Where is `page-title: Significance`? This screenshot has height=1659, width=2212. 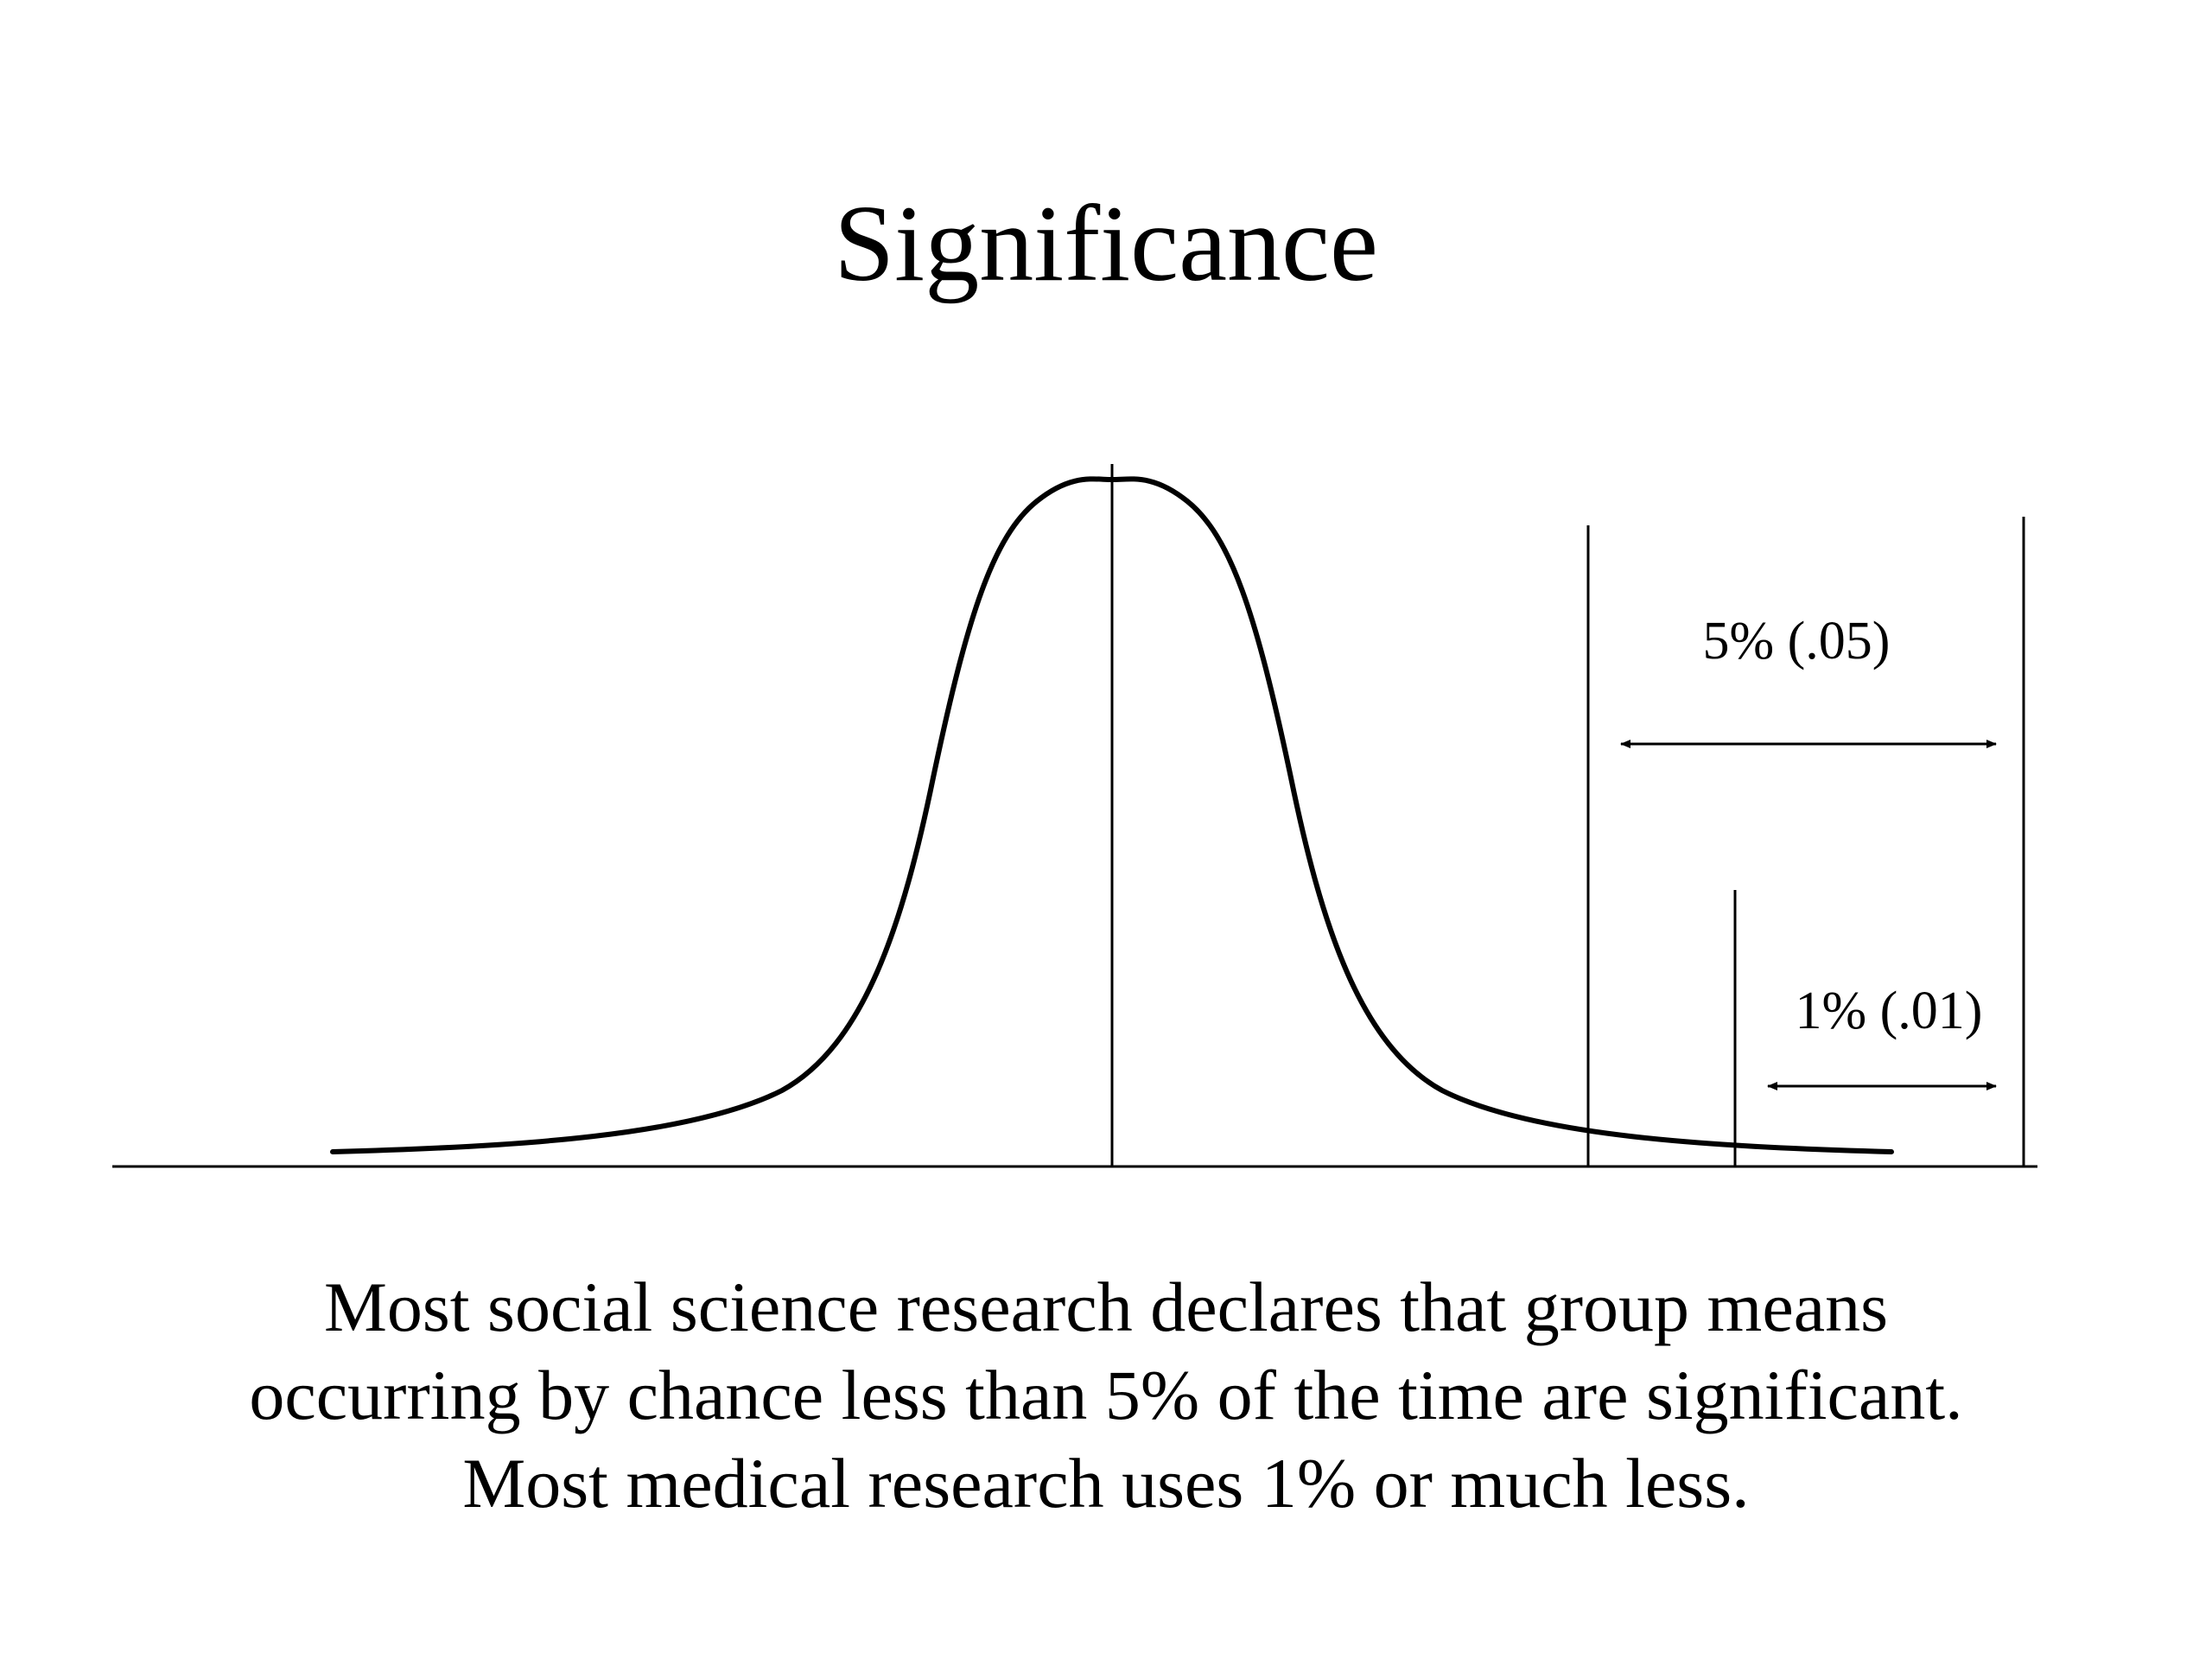 page-title: Significance is located at coordinates (1106, 244).